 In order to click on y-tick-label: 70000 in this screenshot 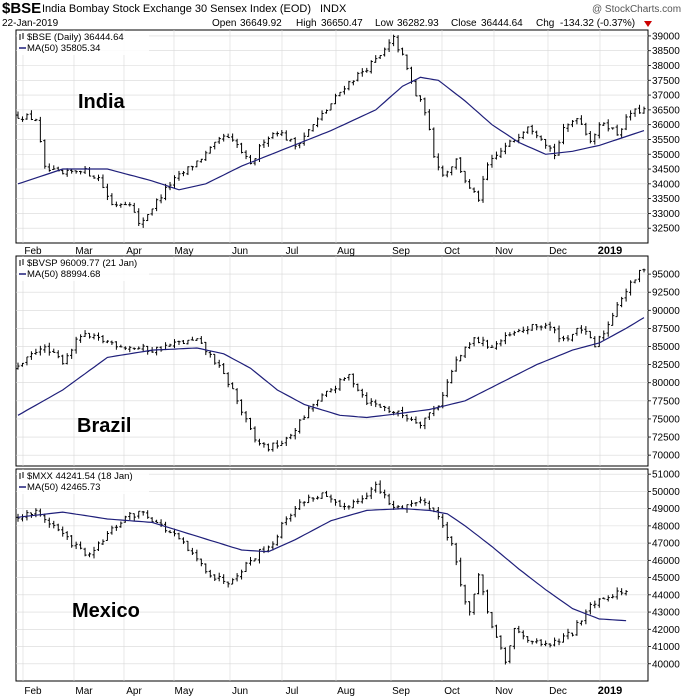, I will do `click(666, 456)`.